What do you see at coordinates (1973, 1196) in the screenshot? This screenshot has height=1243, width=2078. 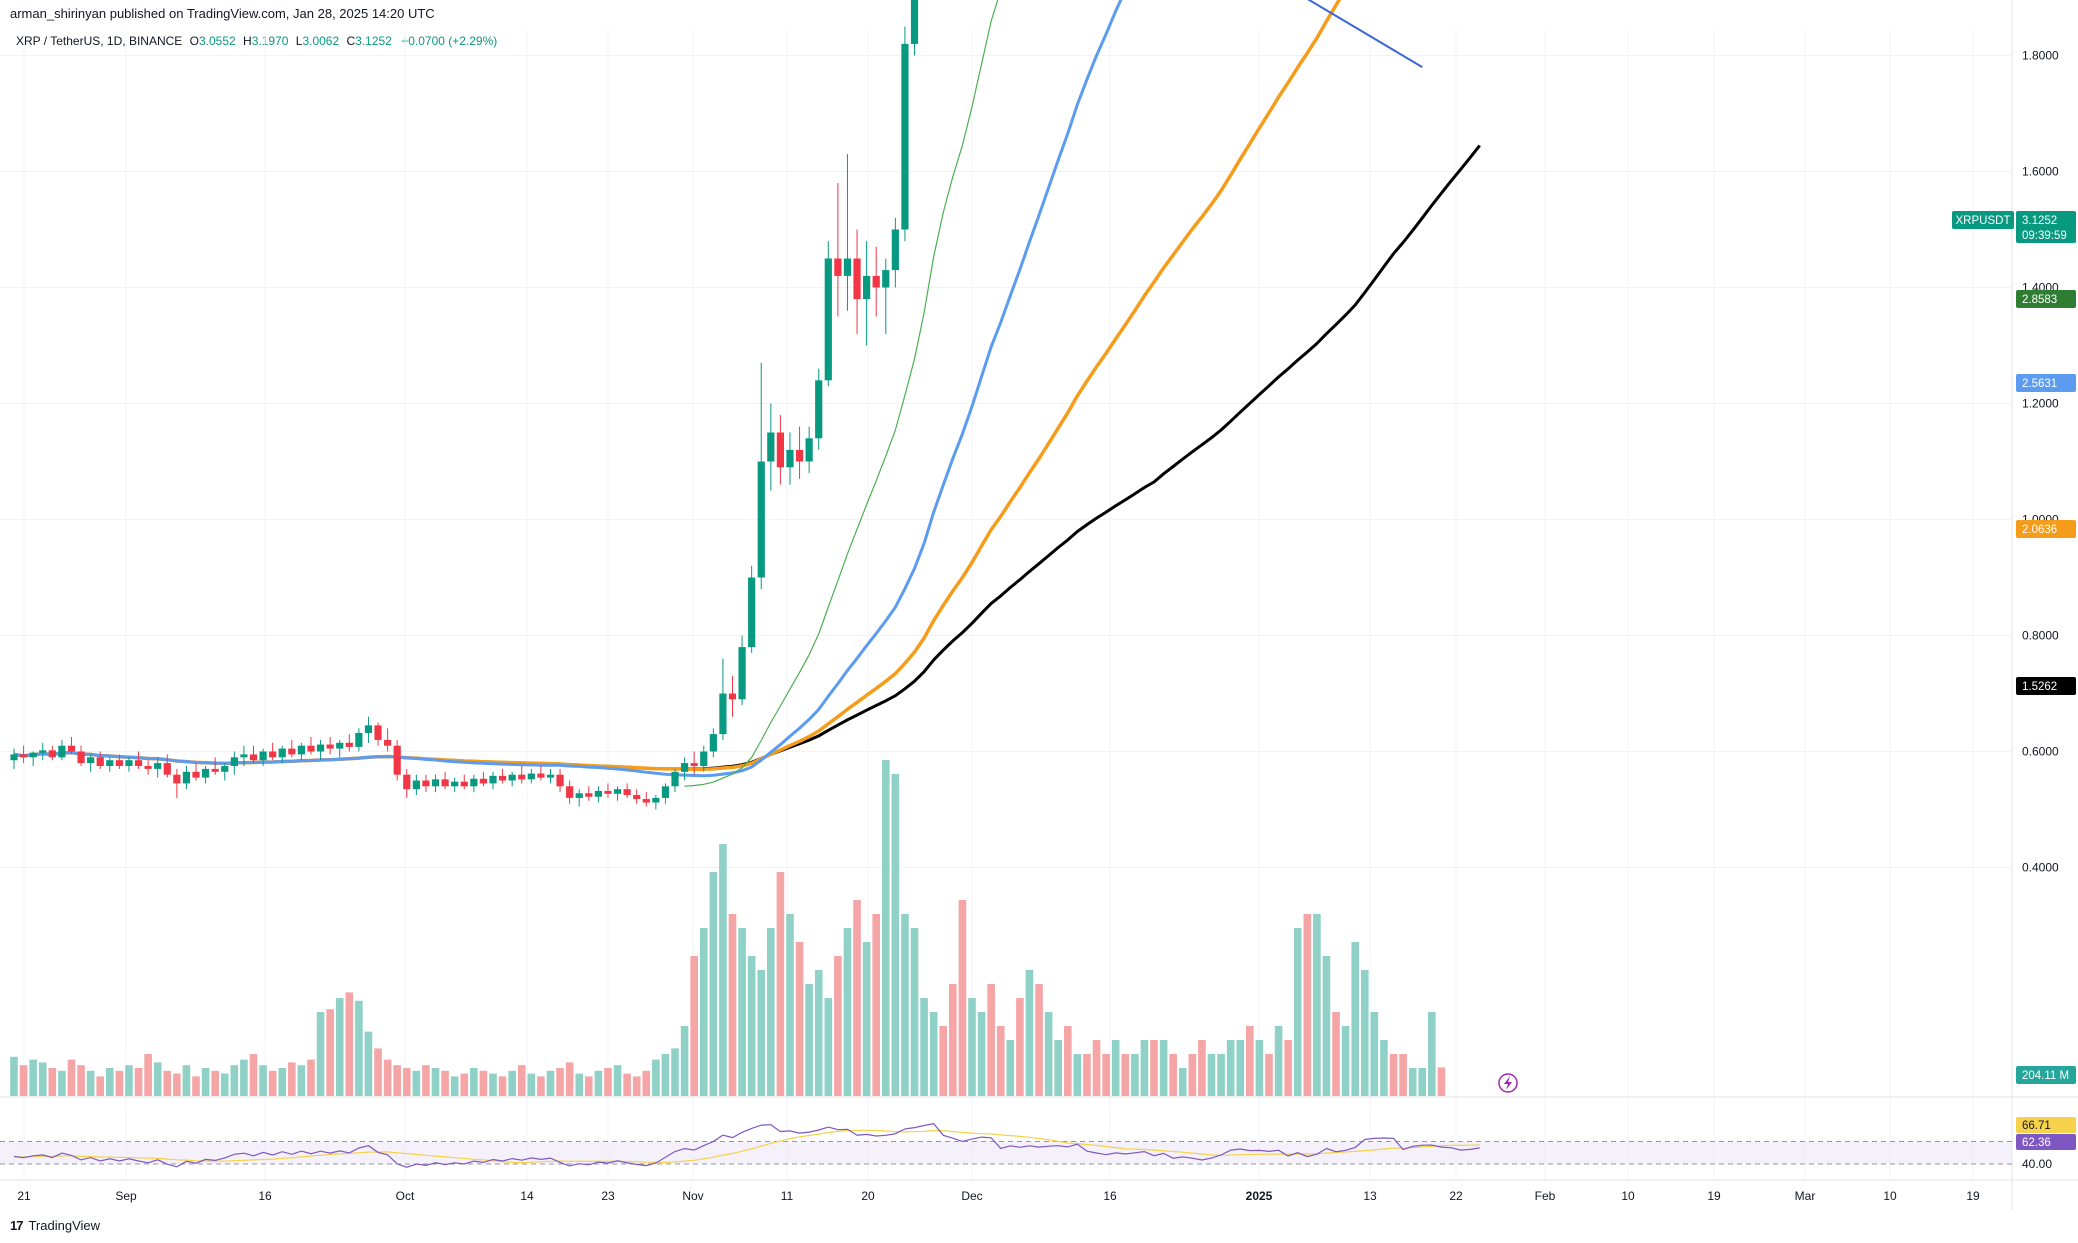 I see `date-tick-label: 19` at bounding box center [1973, 1196].